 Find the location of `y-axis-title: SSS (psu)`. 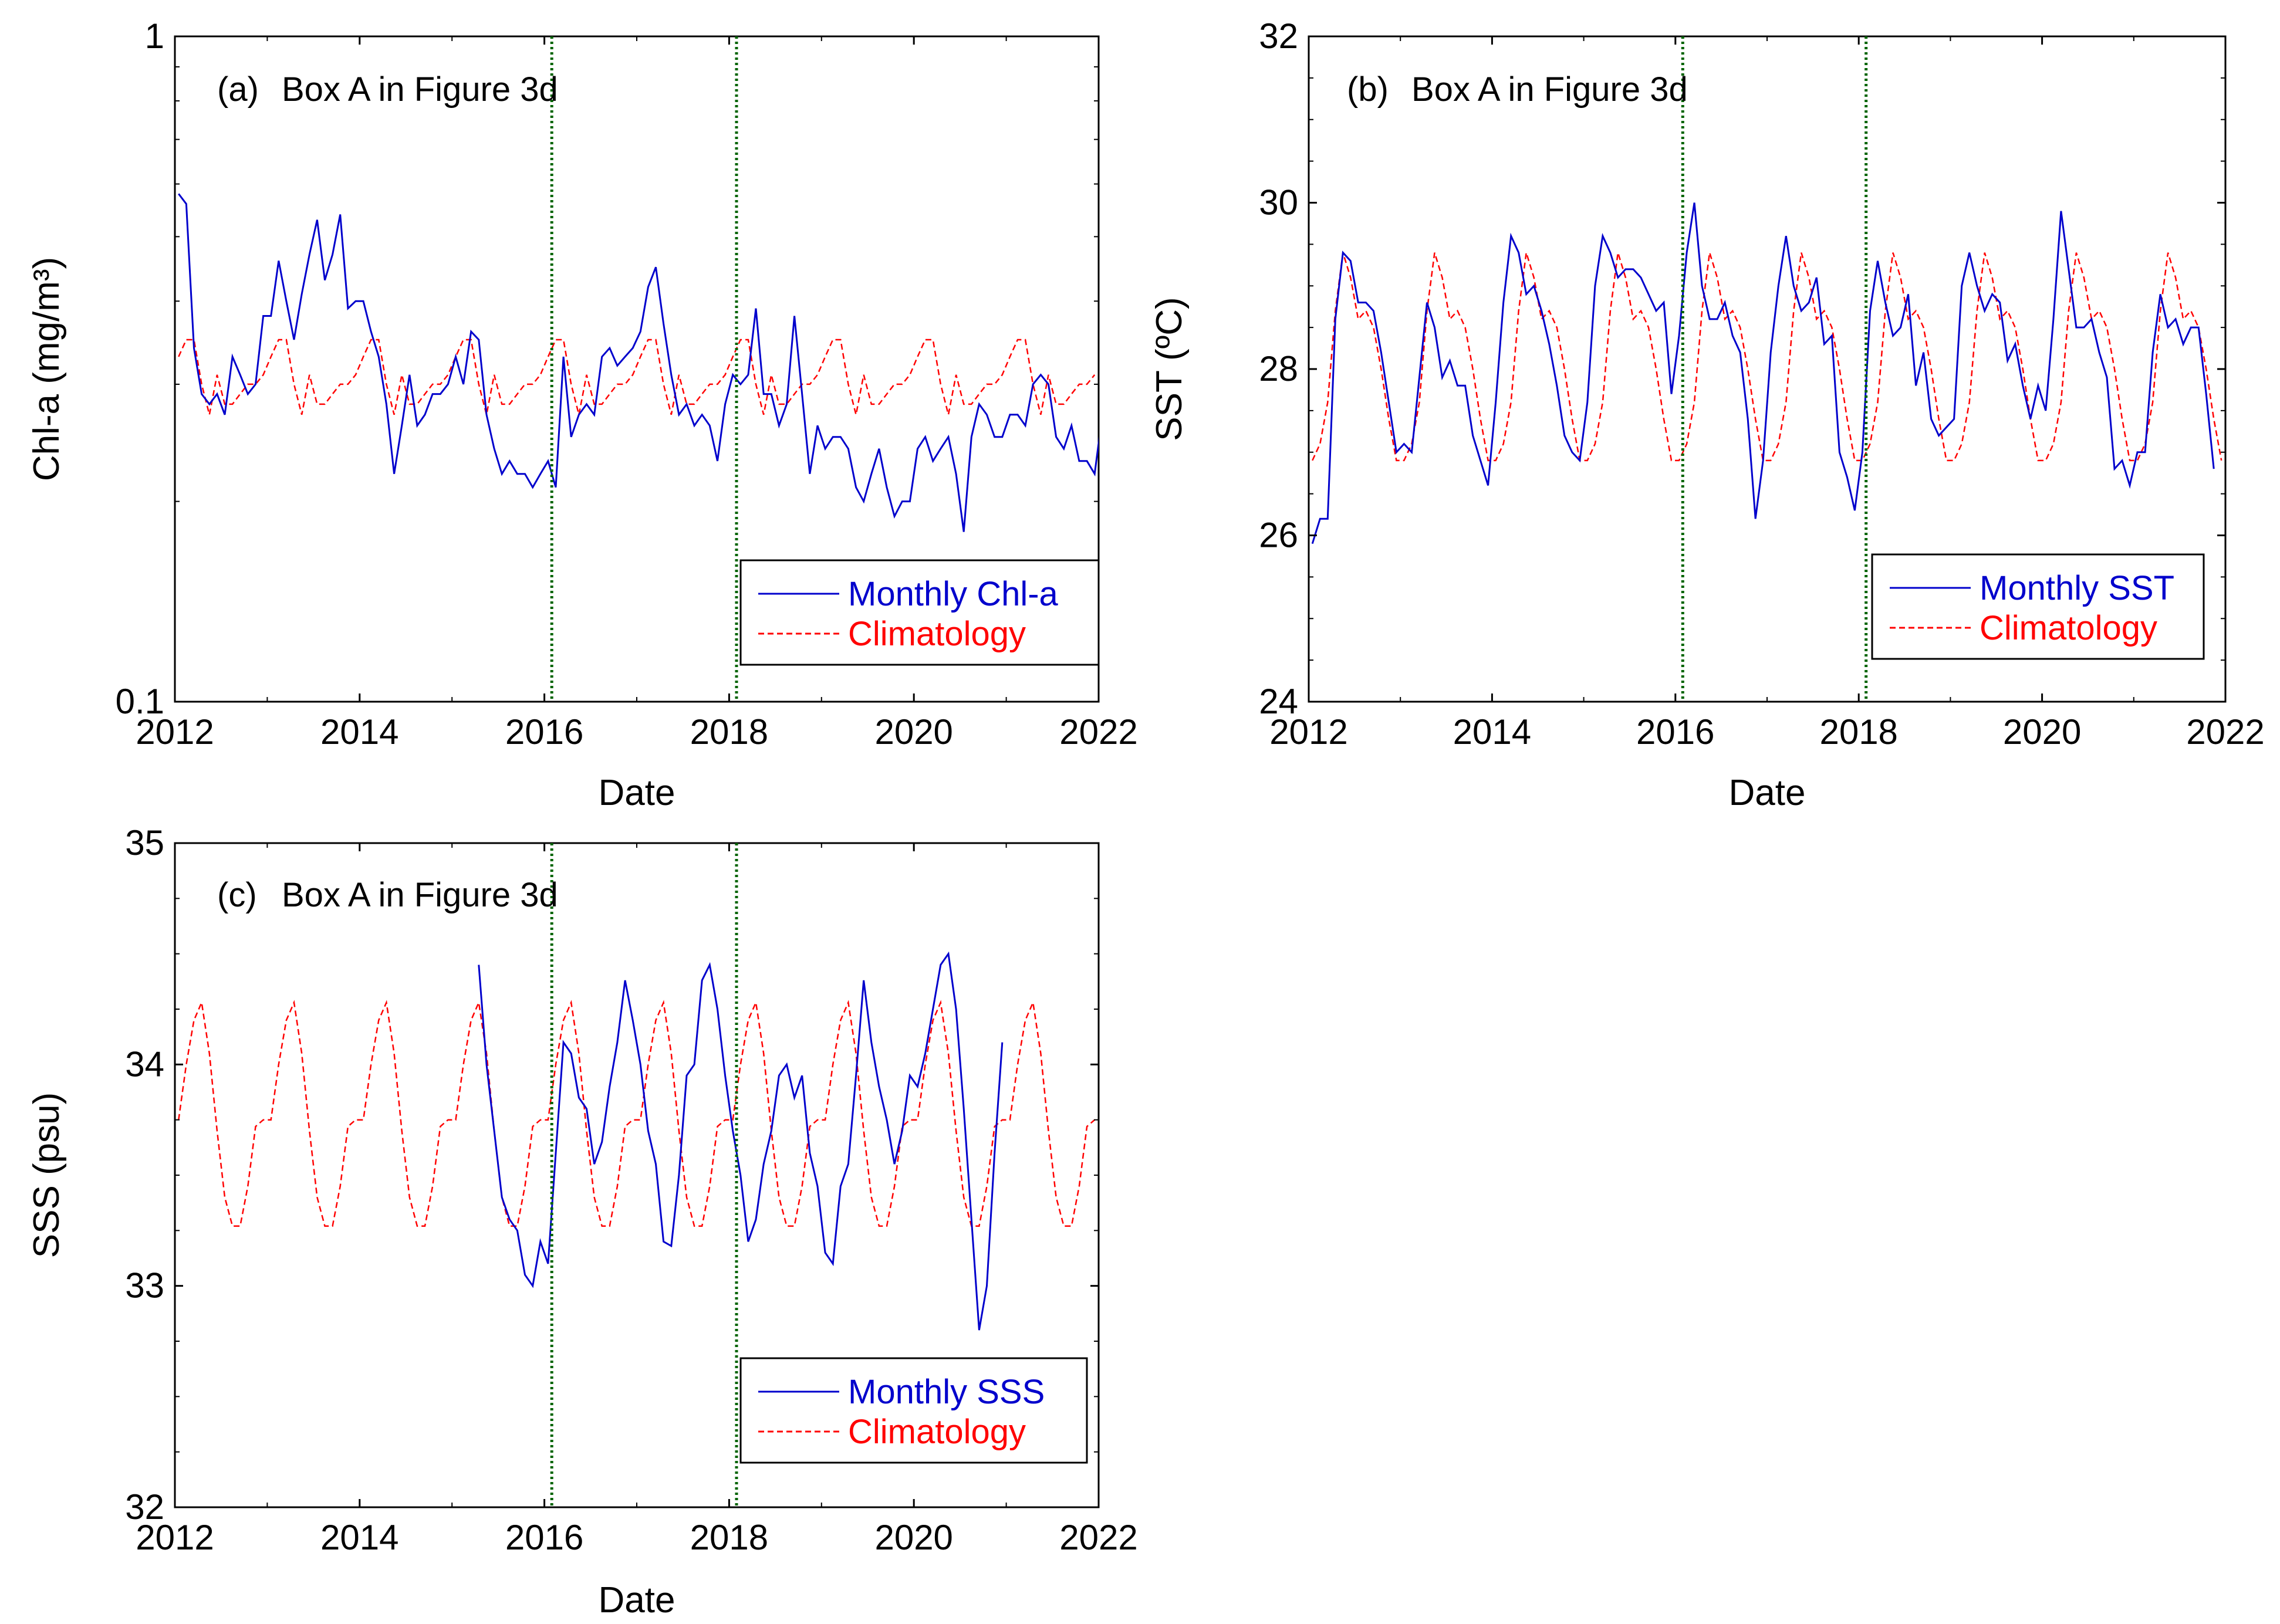

y-axis-title: SSS (psu) is located at coordinates (46, 1175).